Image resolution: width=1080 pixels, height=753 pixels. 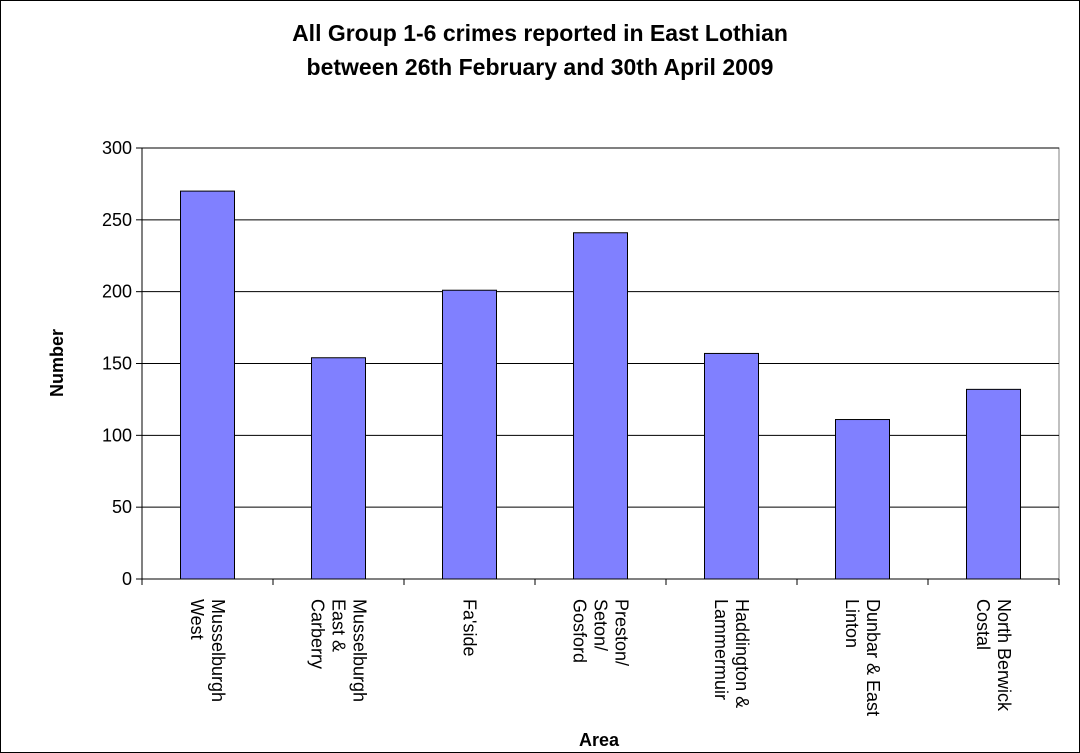 I want to click on x-category-label-line: Dunbar & East, so click(x=873, y=657).